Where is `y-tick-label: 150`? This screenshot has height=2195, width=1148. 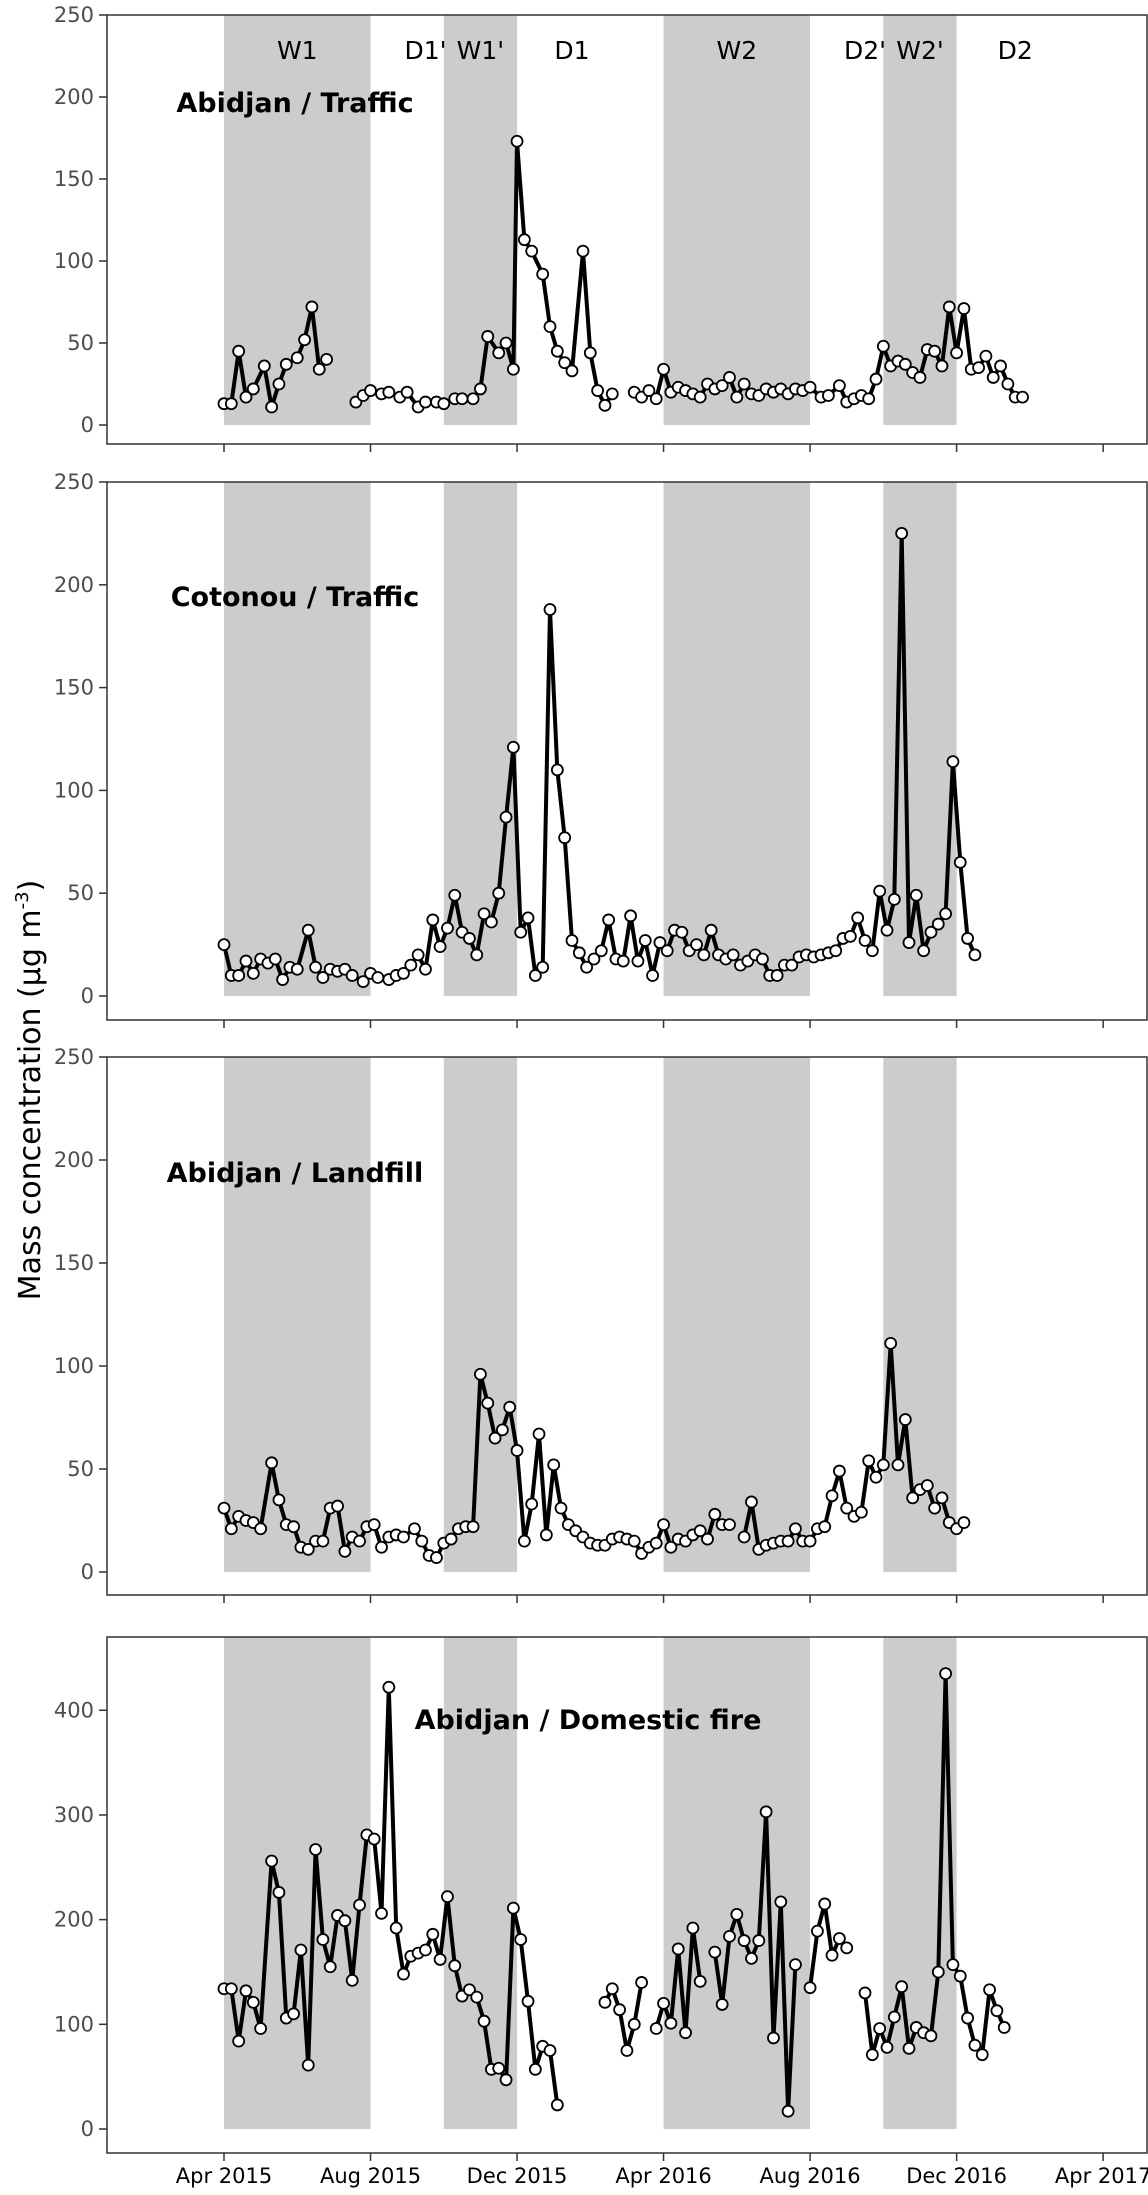
y-tick-label: 150 is located at coordinates (74, 1263).